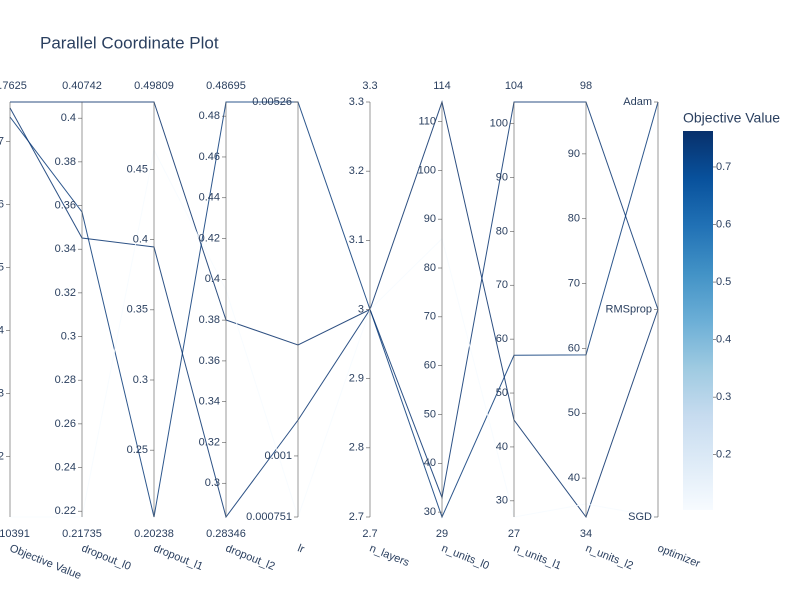 The height and width of the screenshot is (600, 800). Describe the element at coordinates (272, 102) in the screenshot. I see `tick-label: 0.00526` at that location.